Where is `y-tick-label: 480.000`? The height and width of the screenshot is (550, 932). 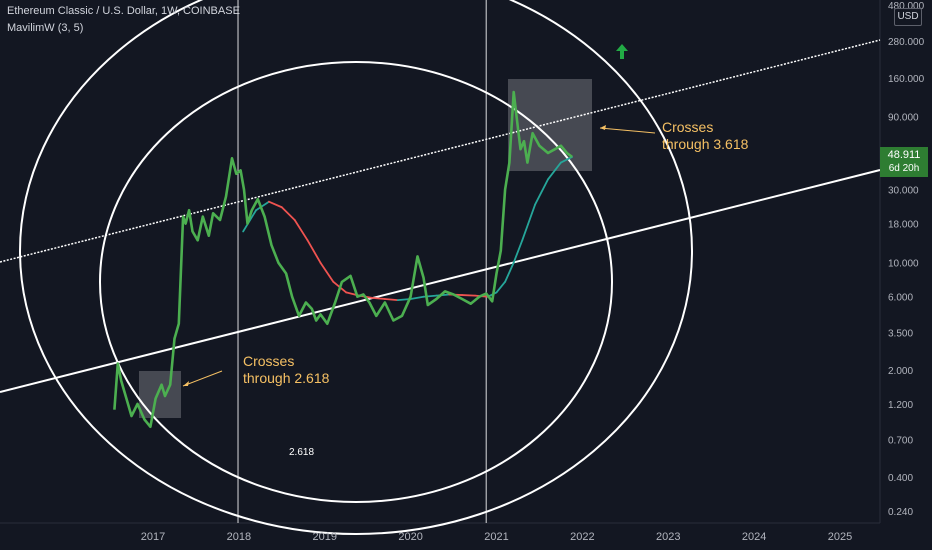
y-tick-label: 480.000 is located at coordinates (906, 6).